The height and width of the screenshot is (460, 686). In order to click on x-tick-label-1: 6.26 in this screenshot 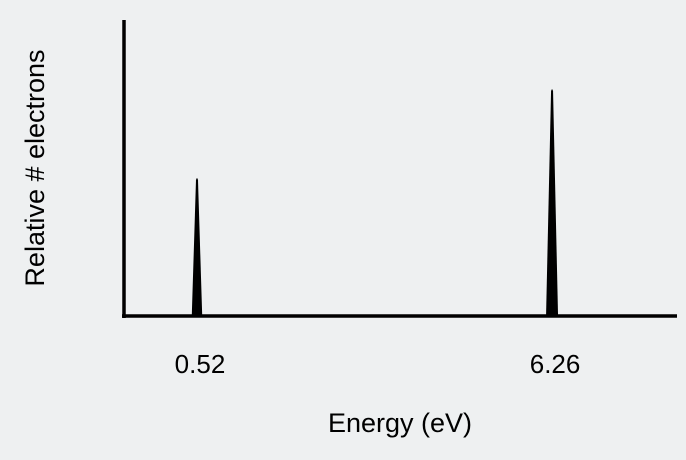, I will do `click(555, 364)`.